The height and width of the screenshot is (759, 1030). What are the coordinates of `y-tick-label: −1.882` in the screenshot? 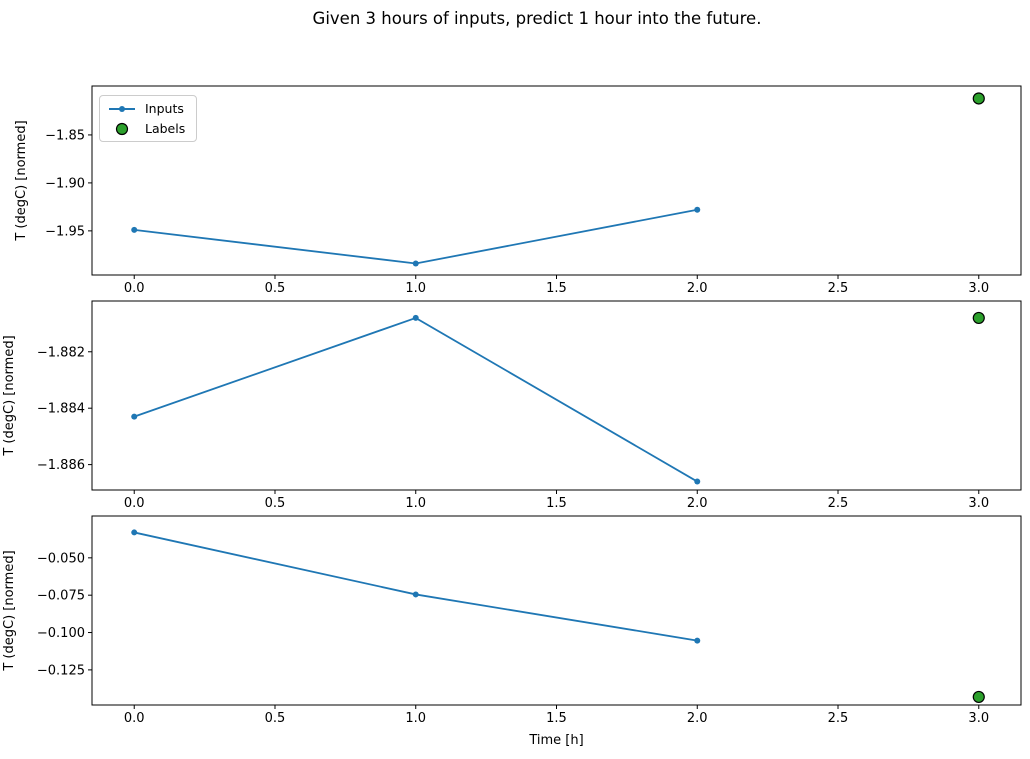 It's located at (61, 352).